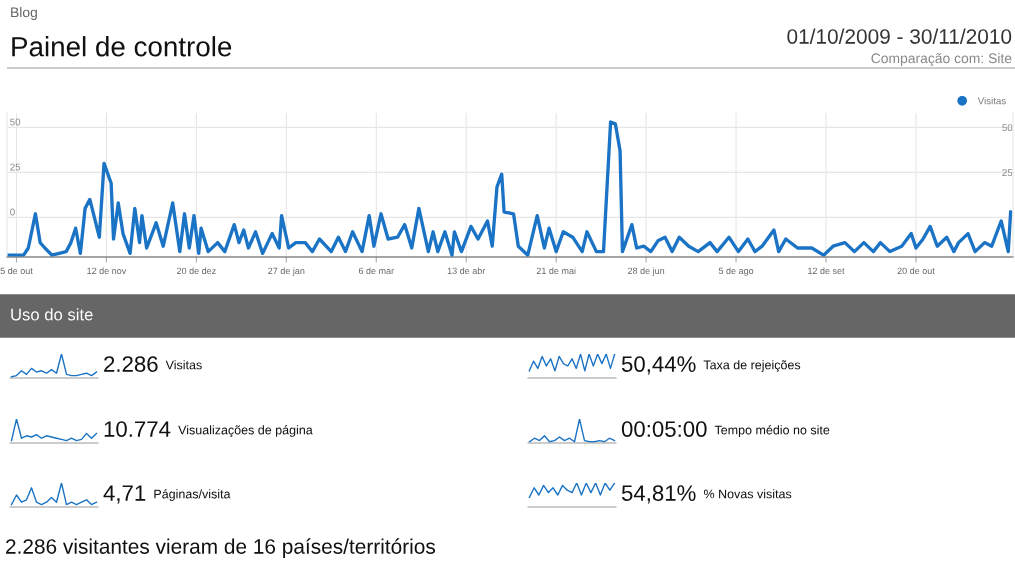 Image resolution: width=1015 pixels, height=562 pixels. I want to click on text: Uso do site, so click(52, 314).